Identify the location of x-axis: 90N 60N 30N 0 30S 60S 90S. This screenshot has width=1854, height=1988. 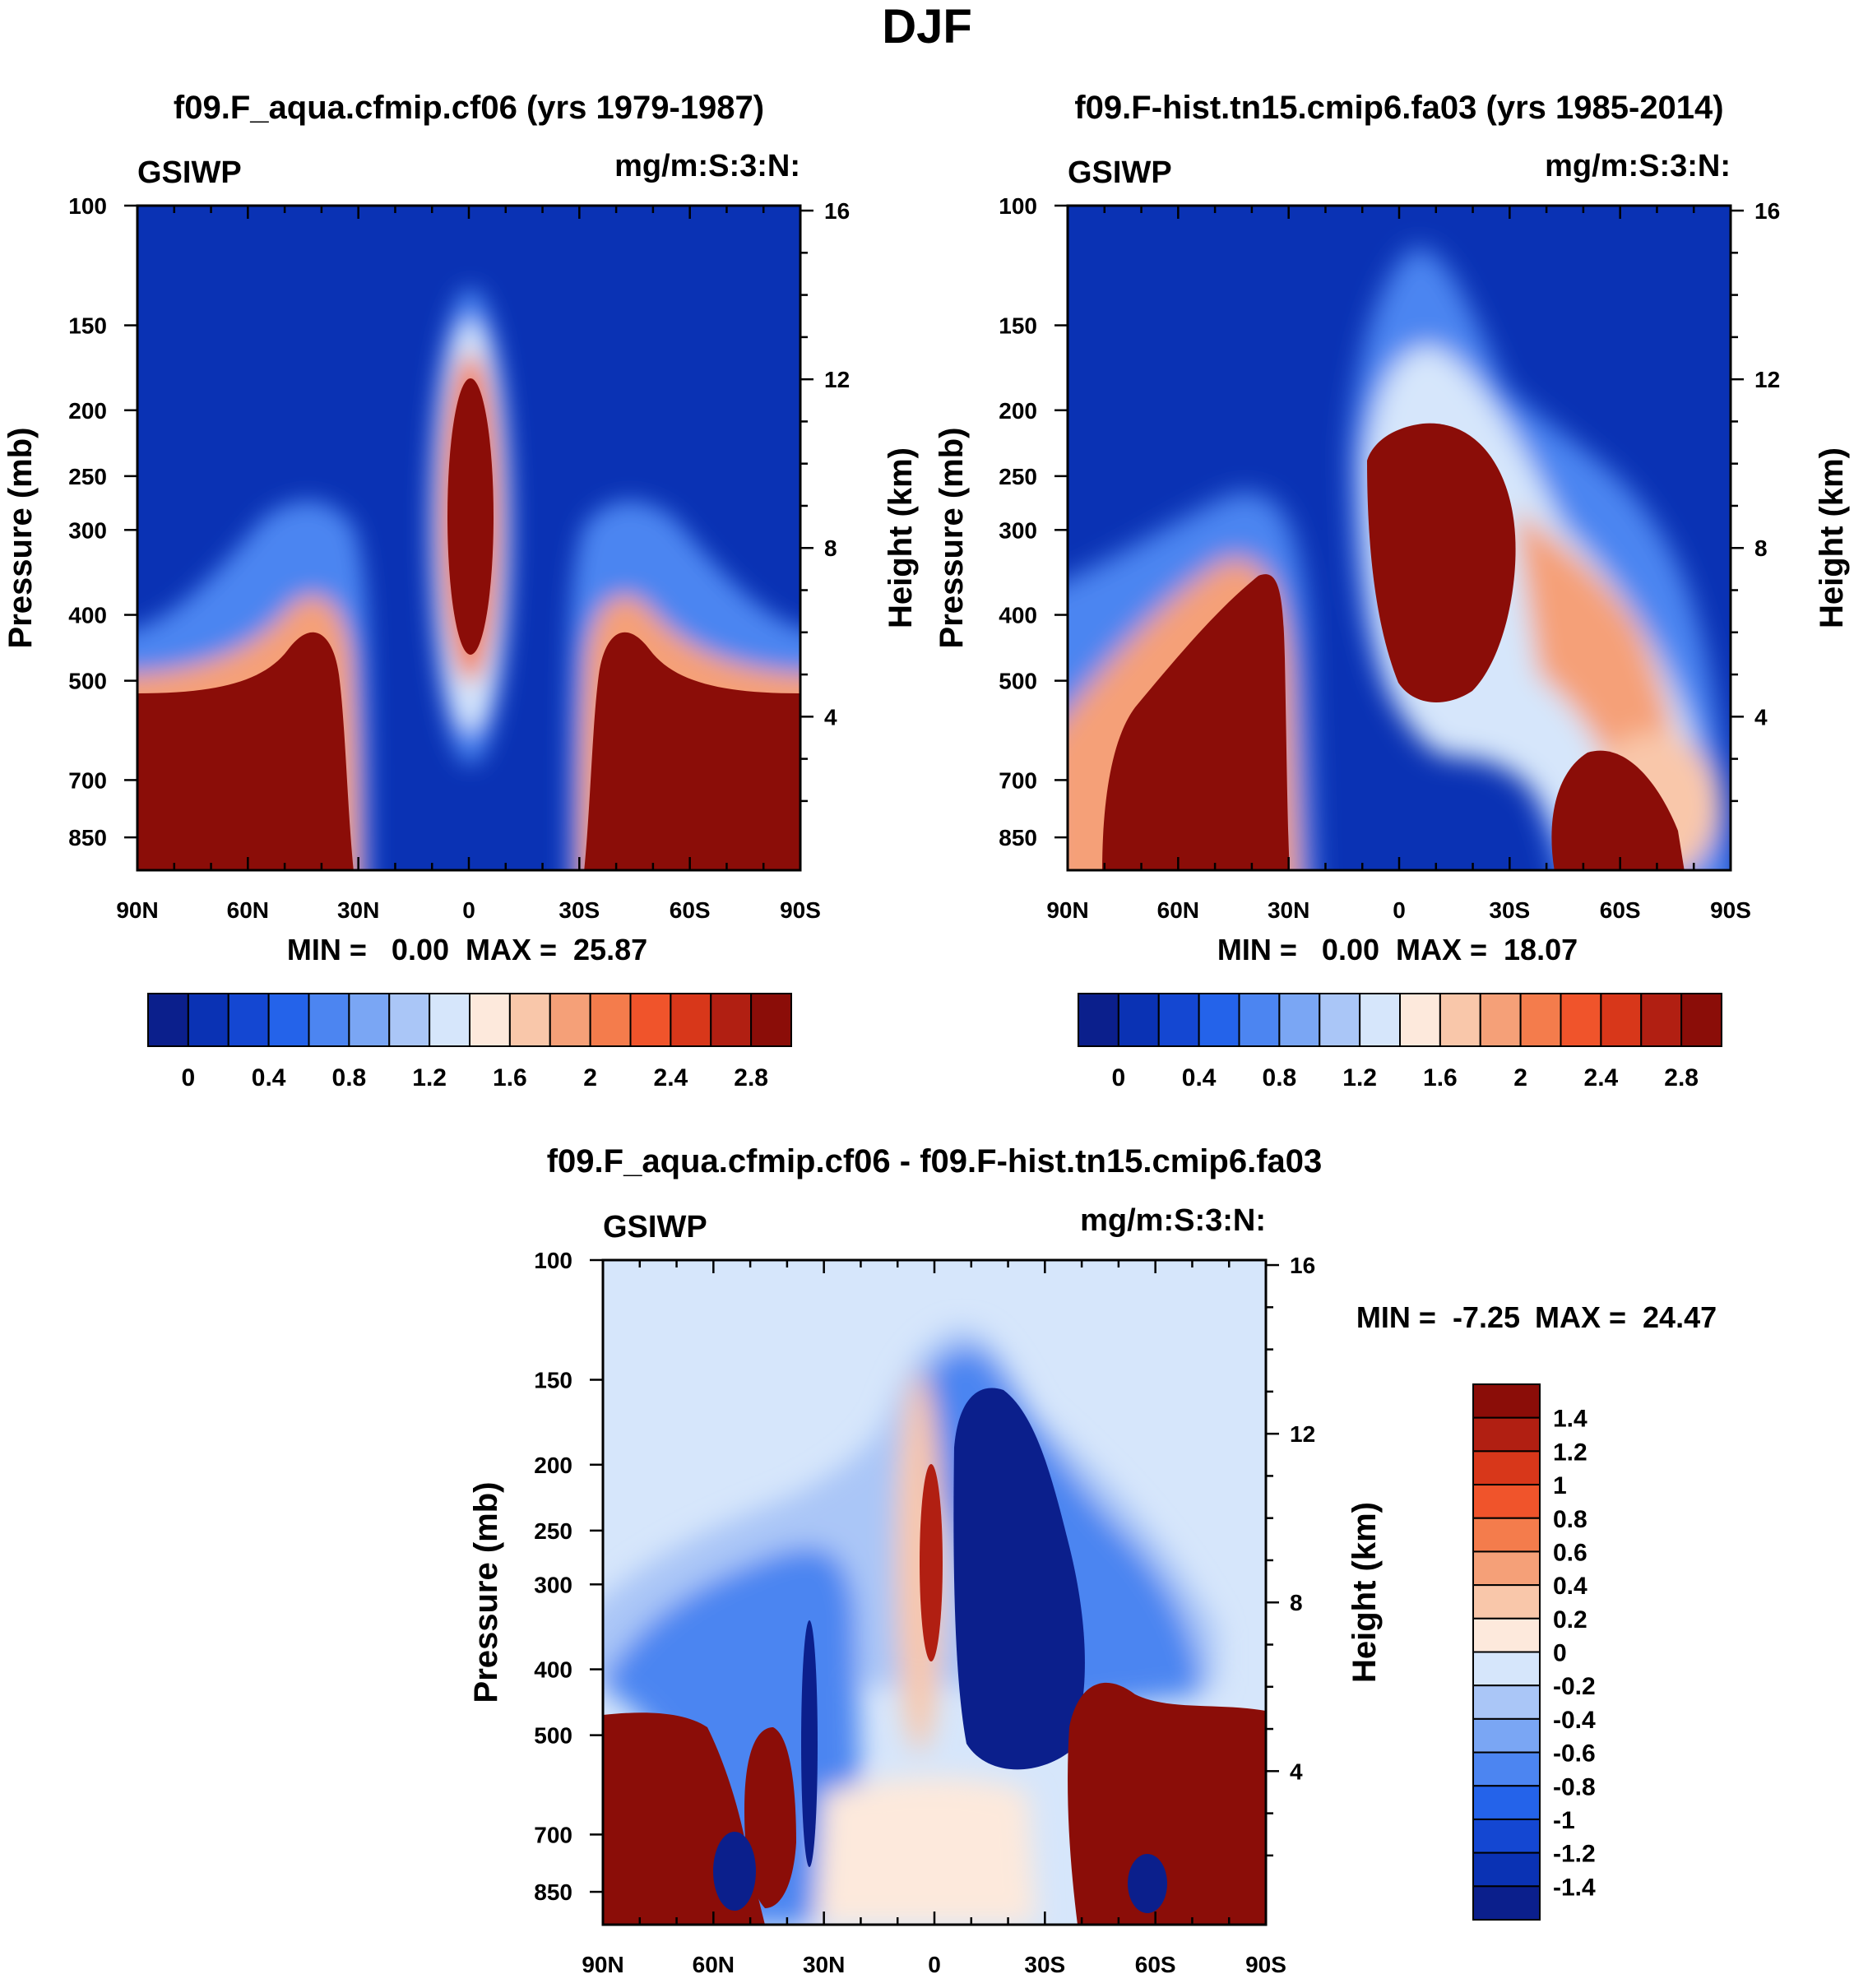
(934, 1619).